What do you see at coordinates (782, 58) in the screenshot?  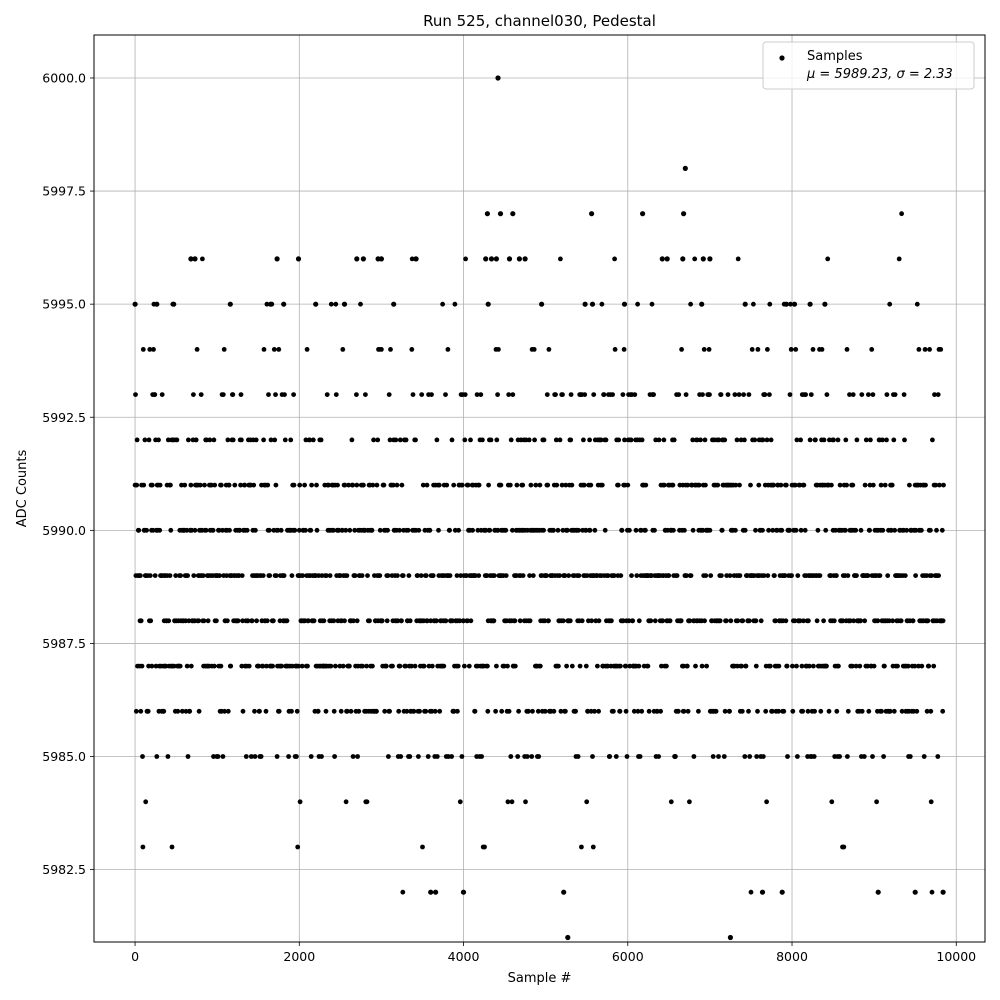 I see `legend-marker` at bounding box center [782, 58].